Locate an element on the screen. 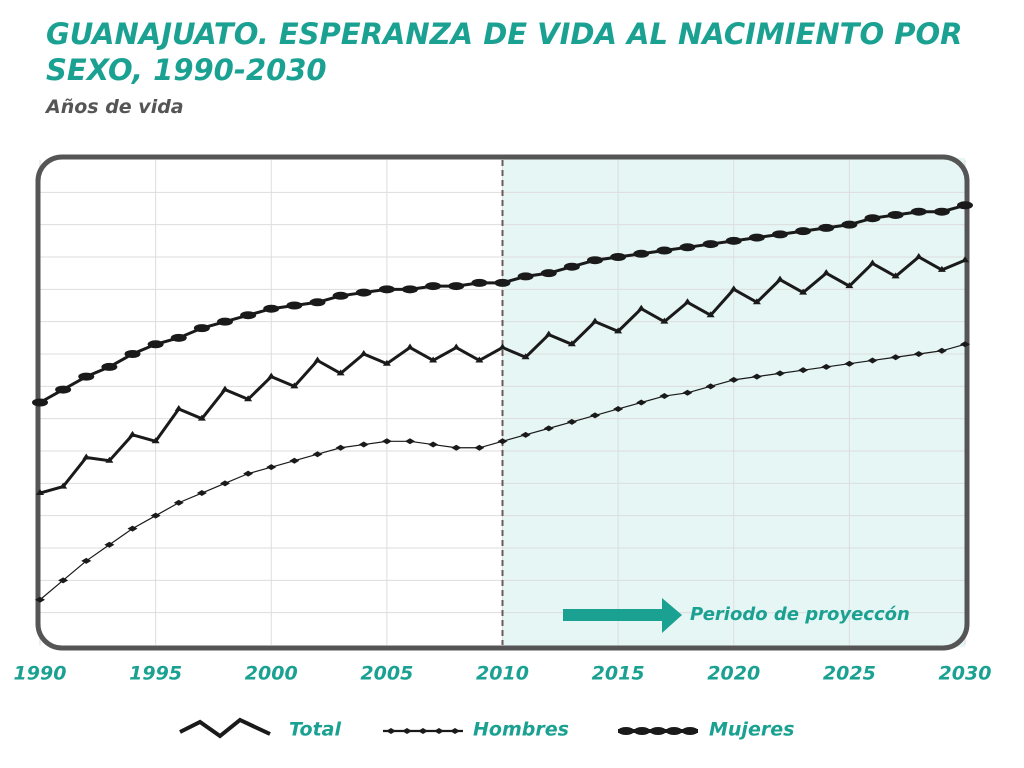  x-tick-label: 2030 is located at coordinates (965, 674).